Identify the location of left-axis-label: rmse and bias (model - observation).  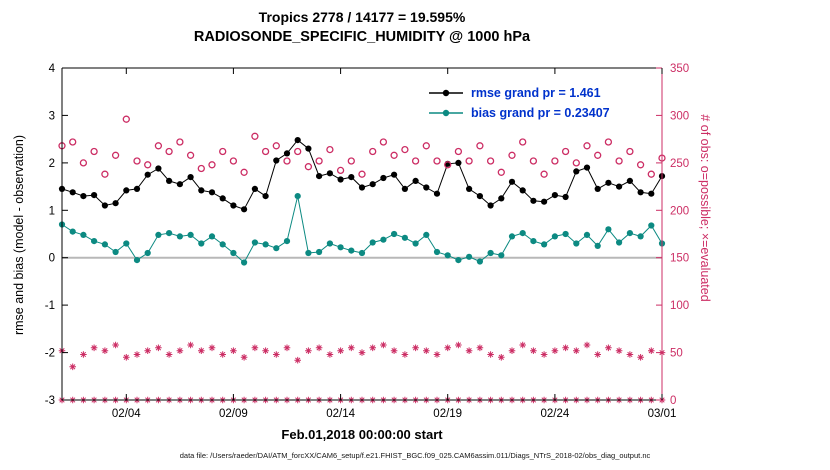
(19, 235).